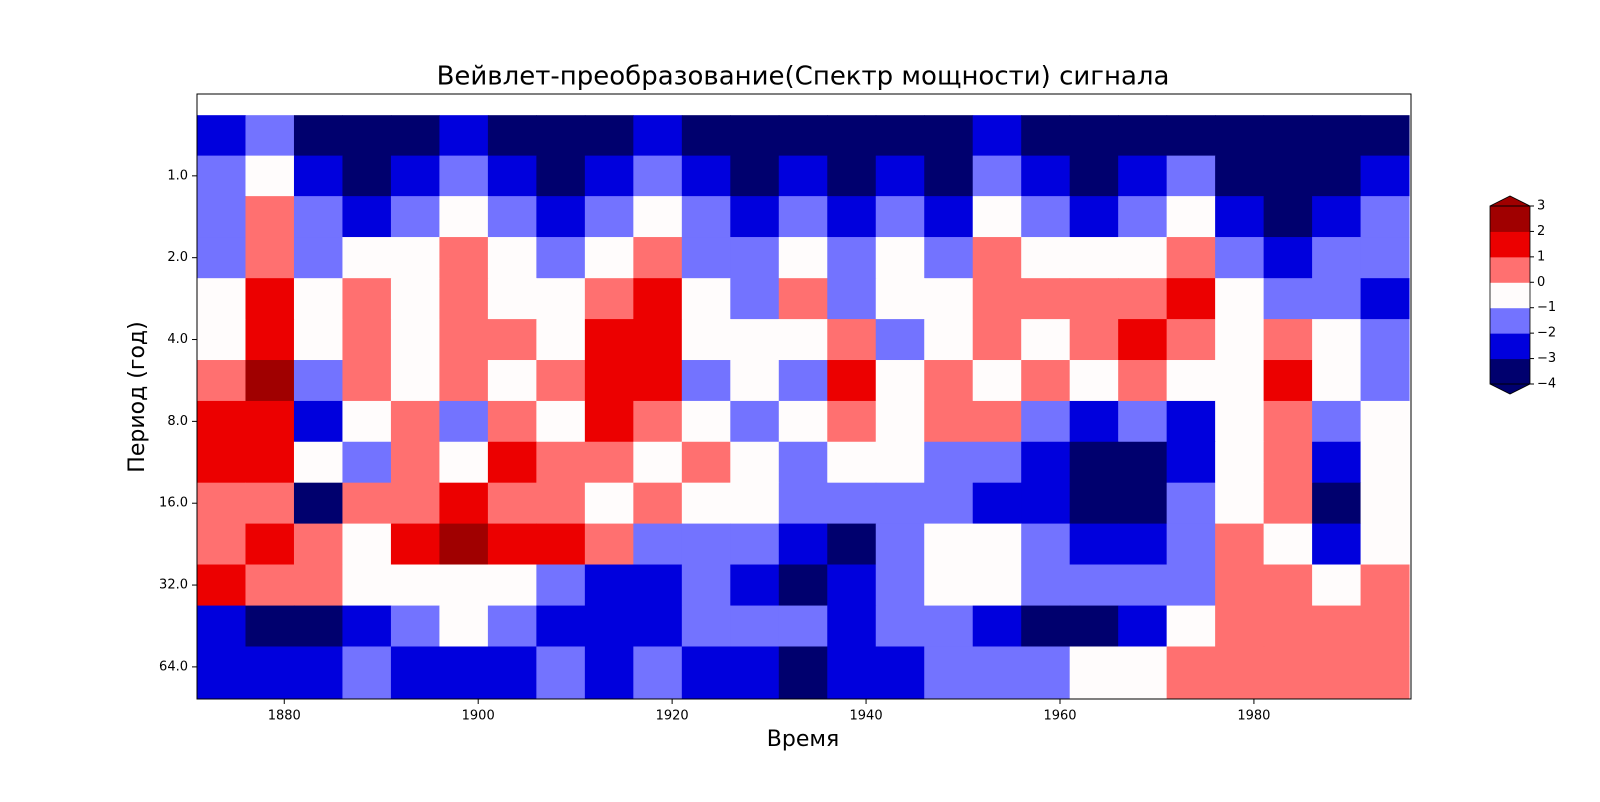  I want to click on x-tick-label: 1980, so click(1253, 716).